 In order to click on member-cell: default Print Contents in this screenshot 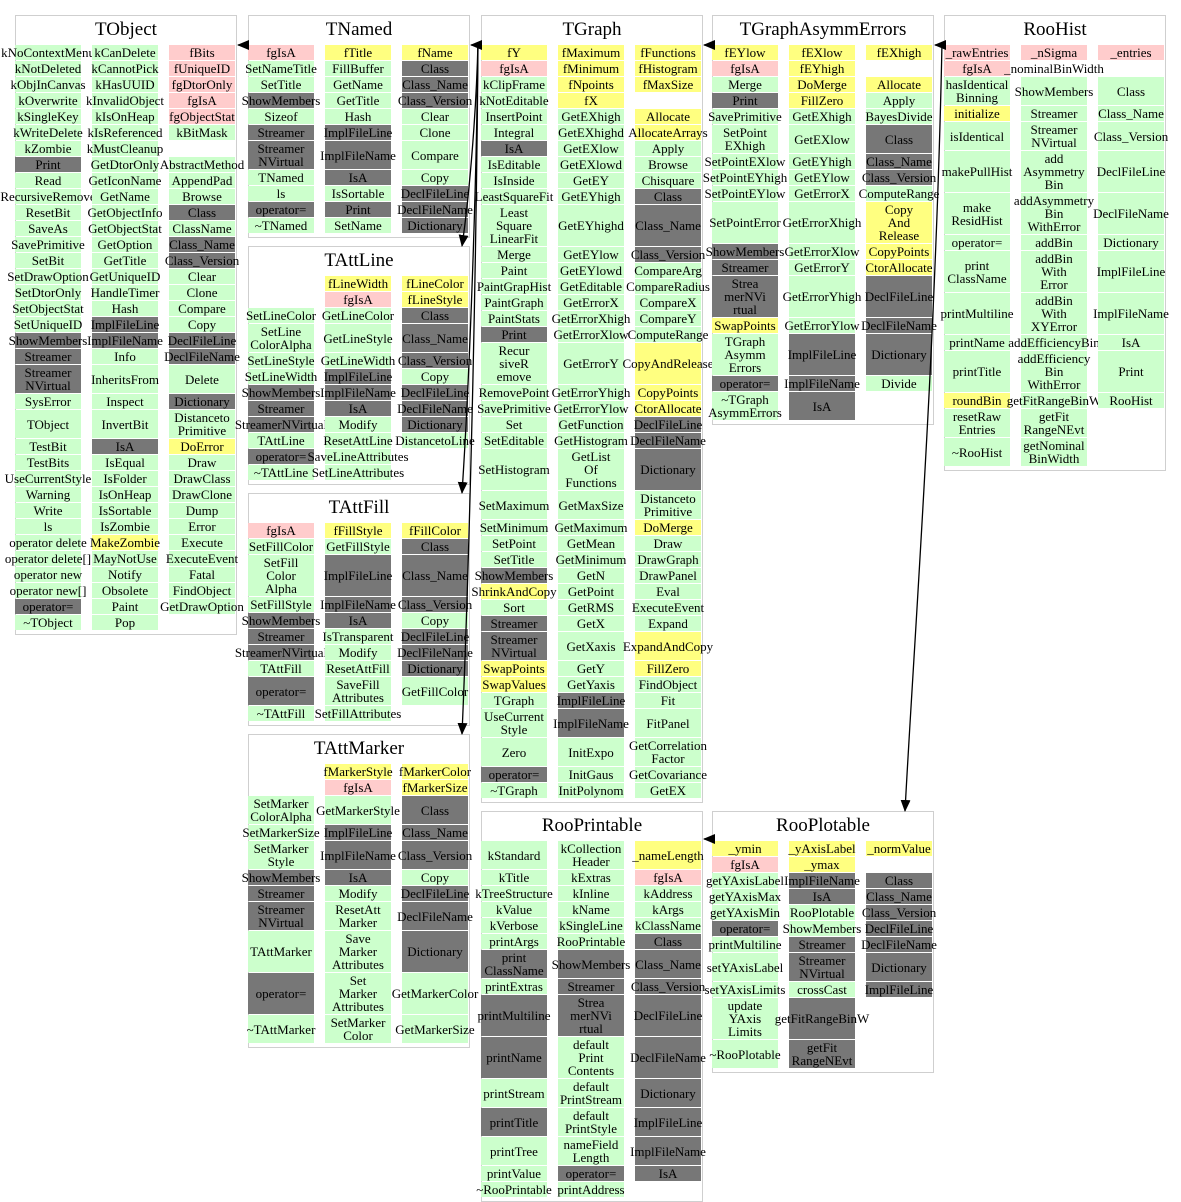, I will do `click(591, 1057)`.